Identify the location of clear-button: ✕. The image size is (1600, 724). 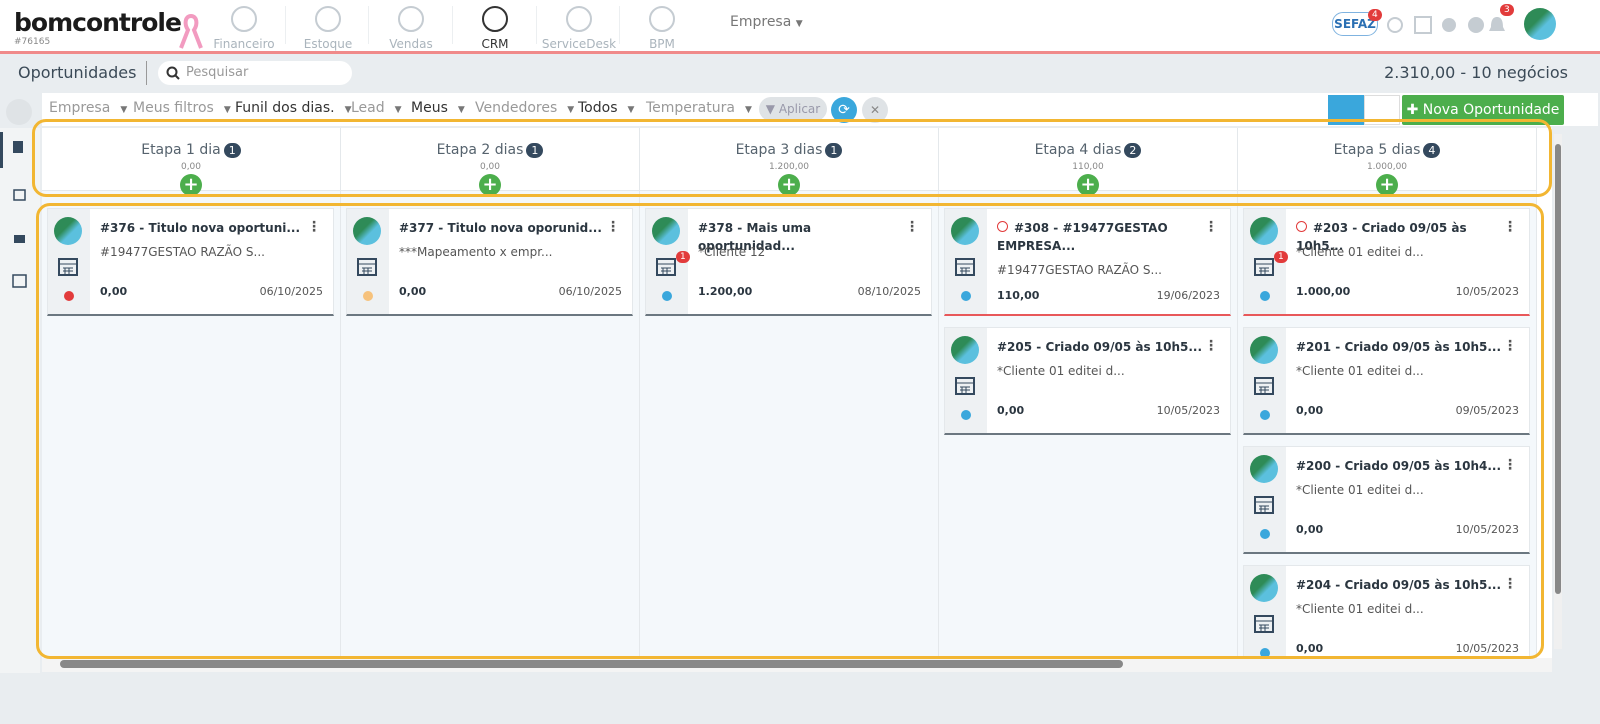
(875, 110).